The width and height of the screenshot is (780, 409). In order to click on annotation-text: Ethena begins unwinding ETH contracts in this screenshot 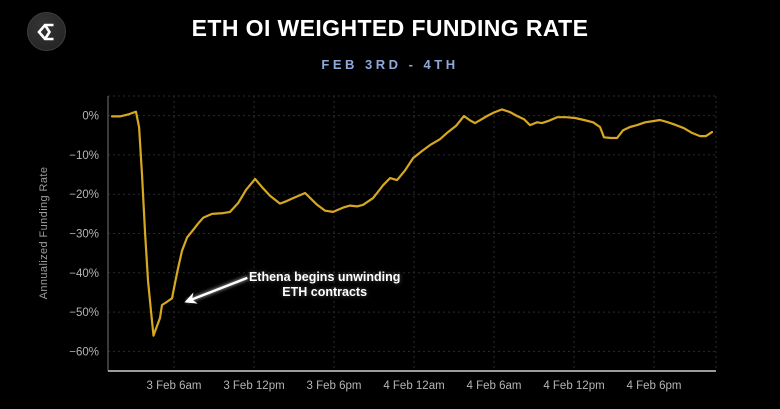, I will do `click(324, 285)`.